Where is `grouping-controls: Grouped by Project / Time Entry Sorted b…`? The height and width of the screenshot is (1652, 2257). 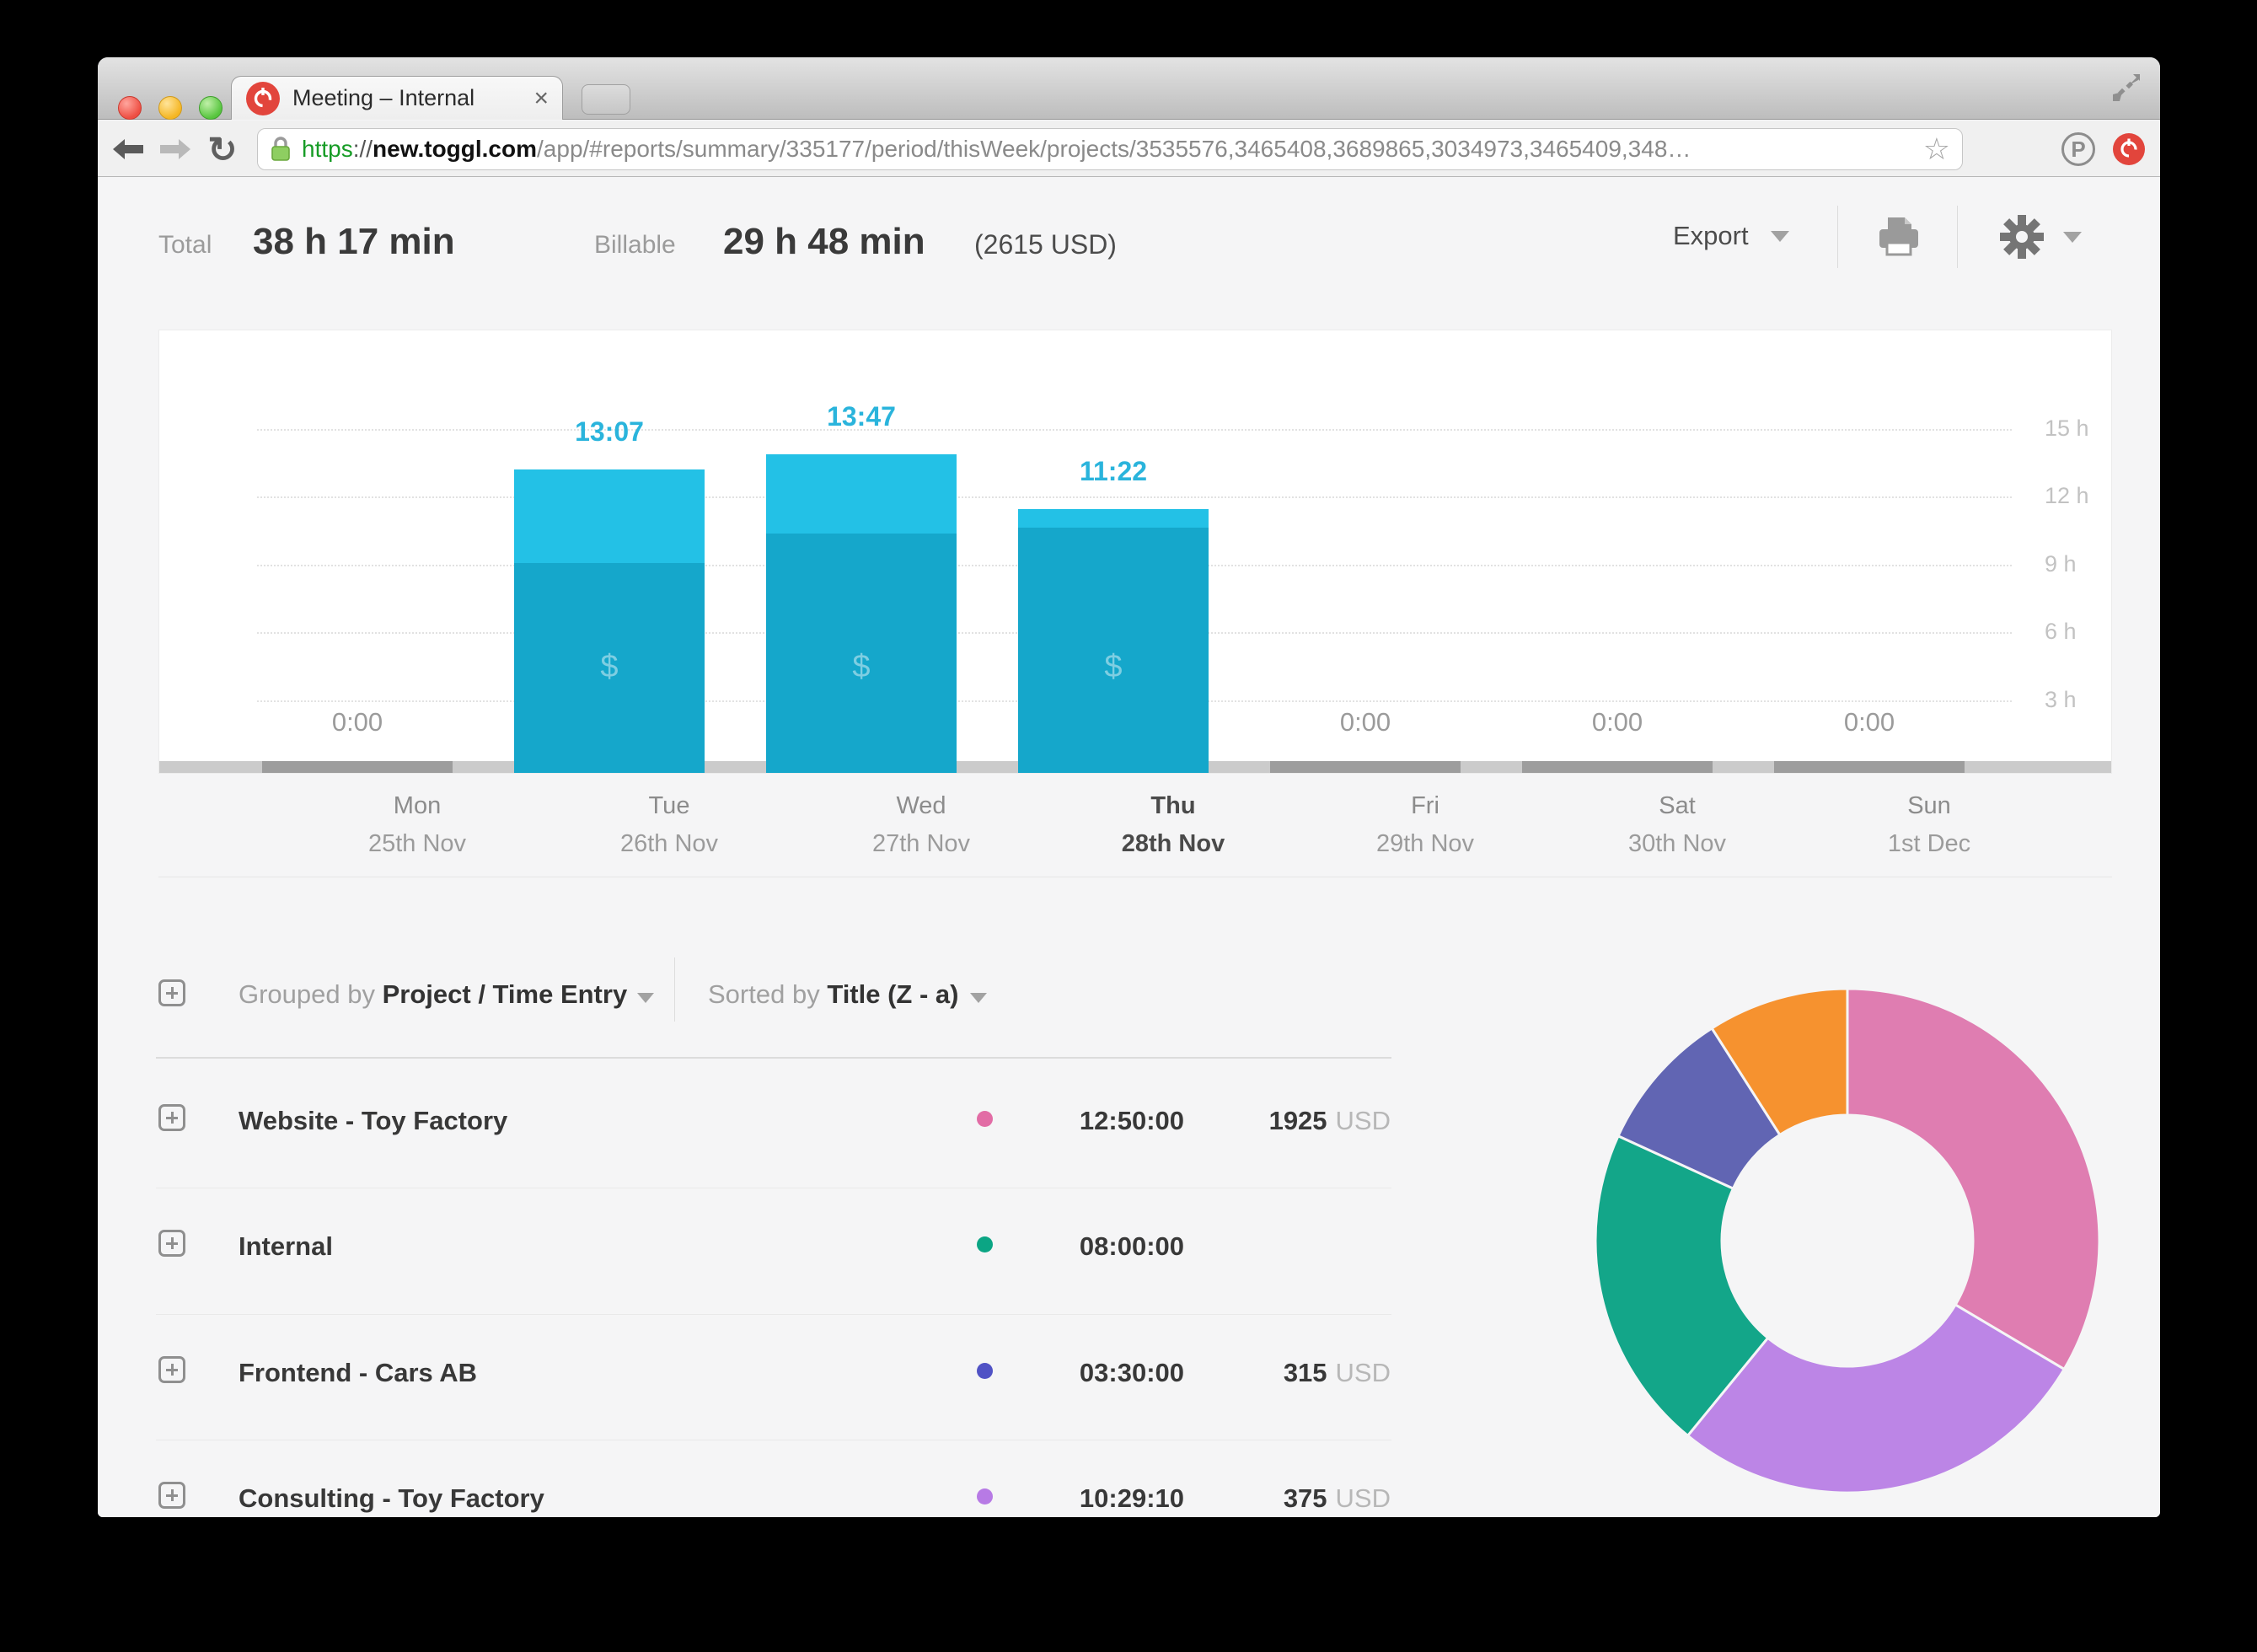
grouping-controls: Grouped by Project / Time Entry Sorted b… is located at coordinates (1129, 991).